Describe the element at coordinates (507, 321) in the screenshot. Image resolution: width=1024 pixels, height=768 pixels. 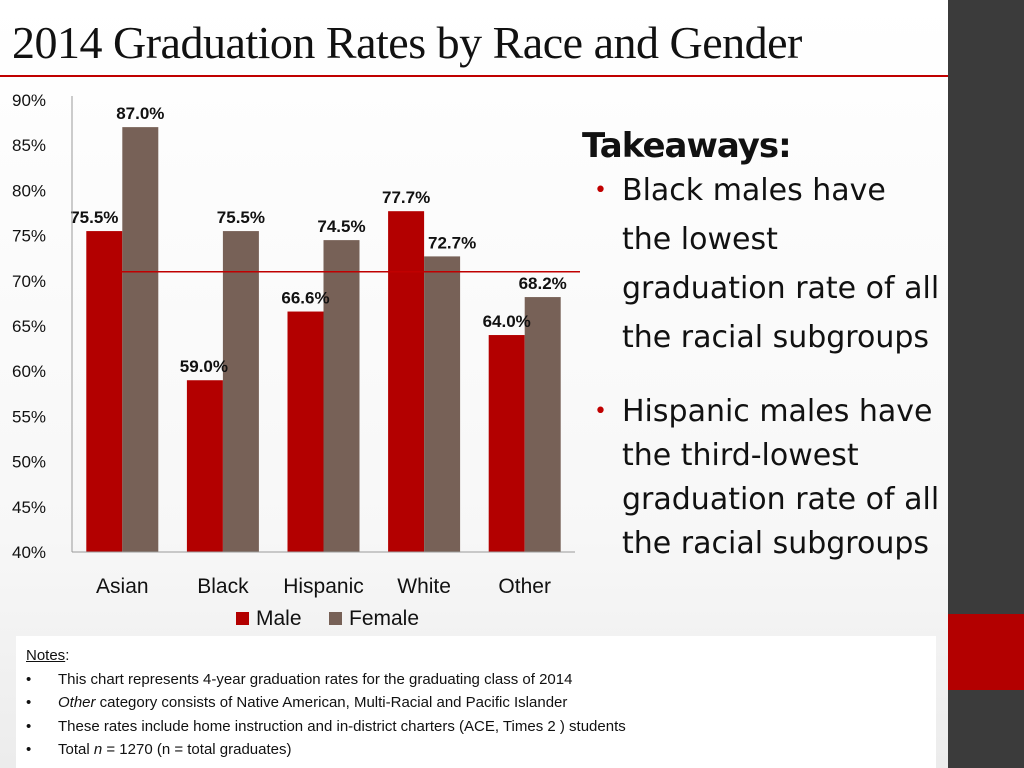
I see `male-value-label-other: 64.0%` at that location.